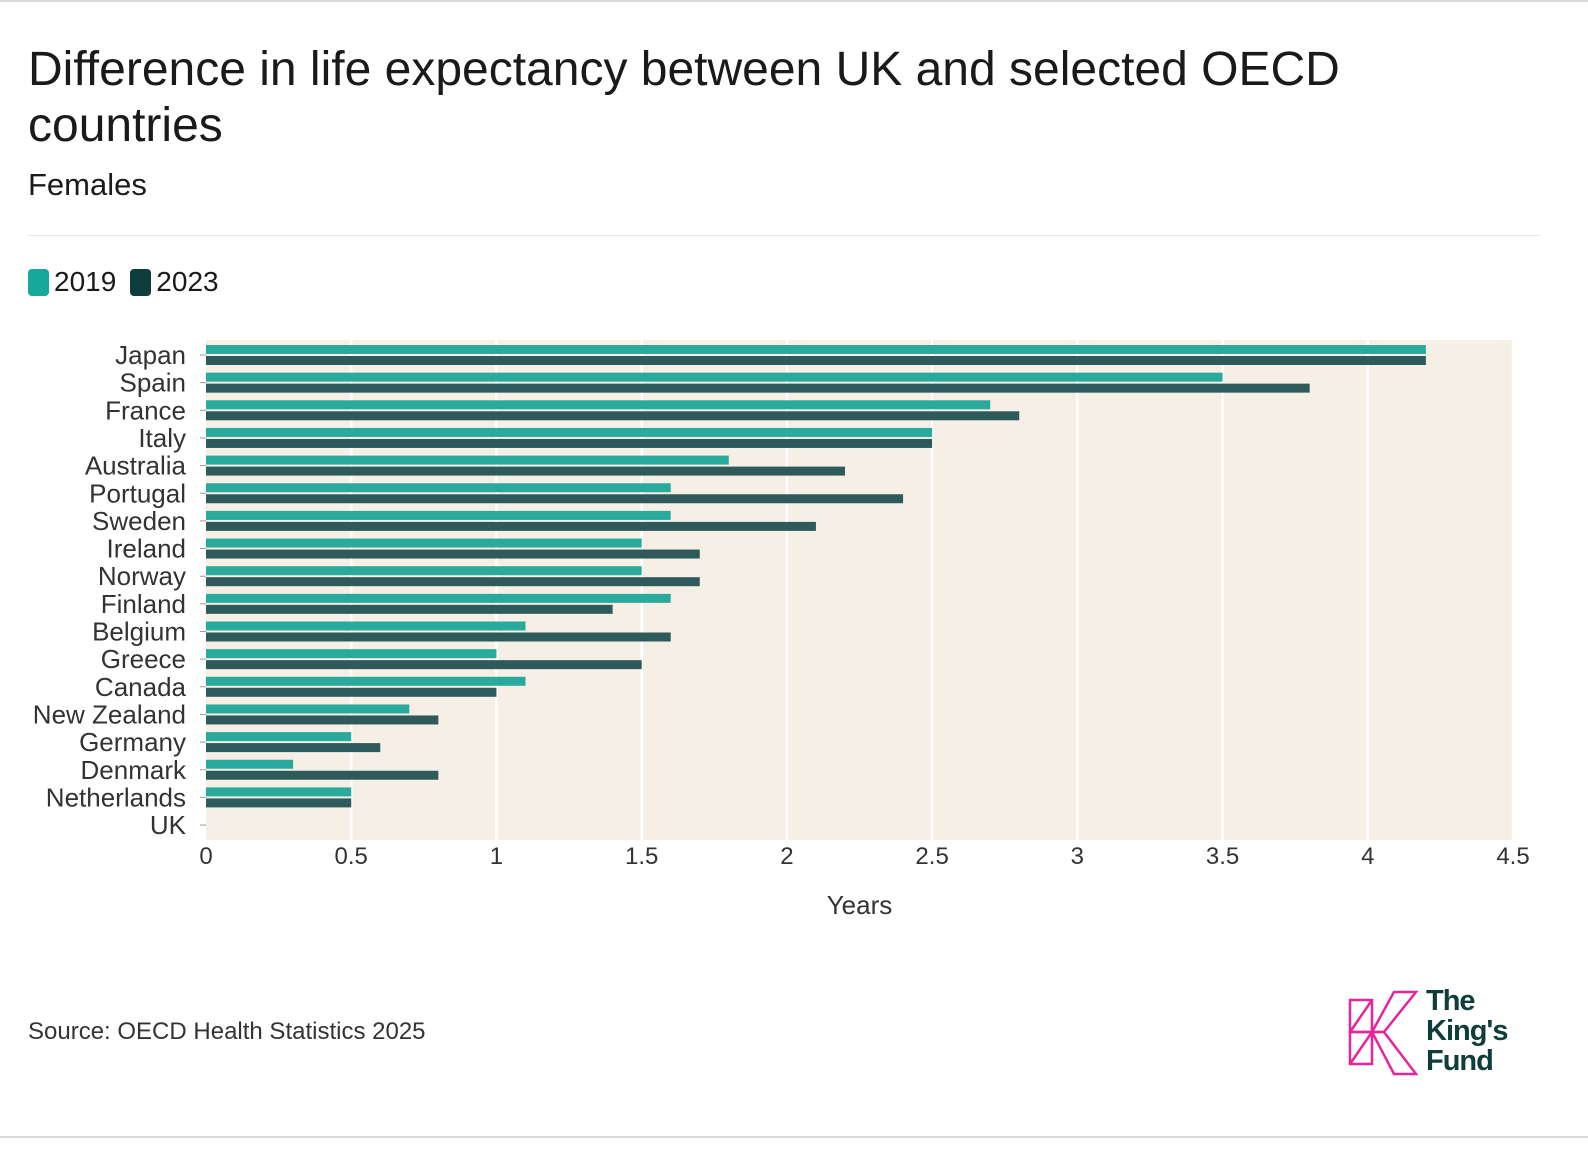 The width and height of the screenshot is (1588, 1150). What do you see at coordinates (139, 521) in the screenshot?
I see `category-label: Sweden` at bounding box center [139, 521].